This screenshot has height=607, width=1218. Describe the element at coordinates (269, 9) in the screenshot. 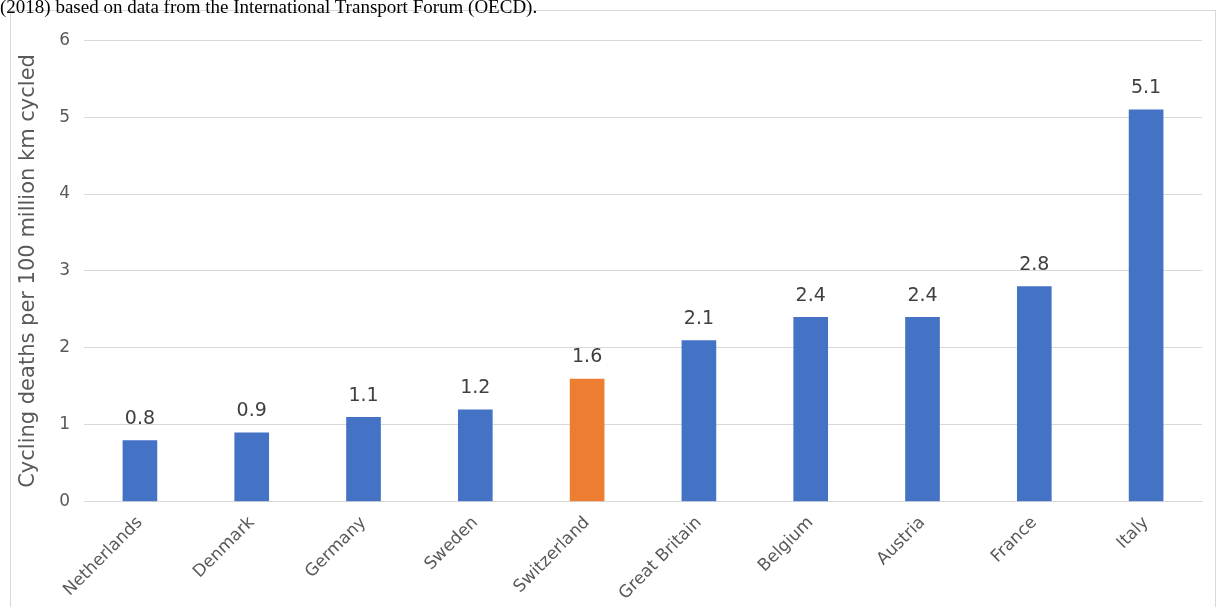

I see `text: (2018) based on data from the International Transport Forum (OECD).` at that location.